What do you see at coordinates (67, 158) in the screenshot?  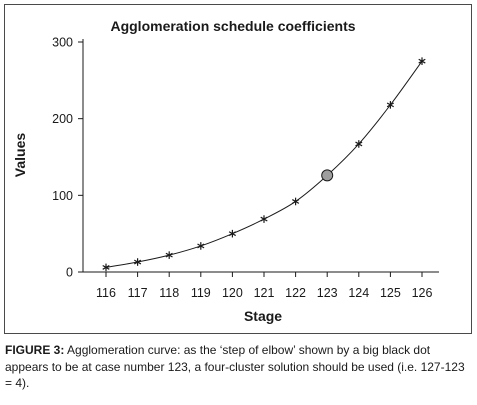 I see `y-ticks: 0 100 200 300` at bounding box center [67, 158].